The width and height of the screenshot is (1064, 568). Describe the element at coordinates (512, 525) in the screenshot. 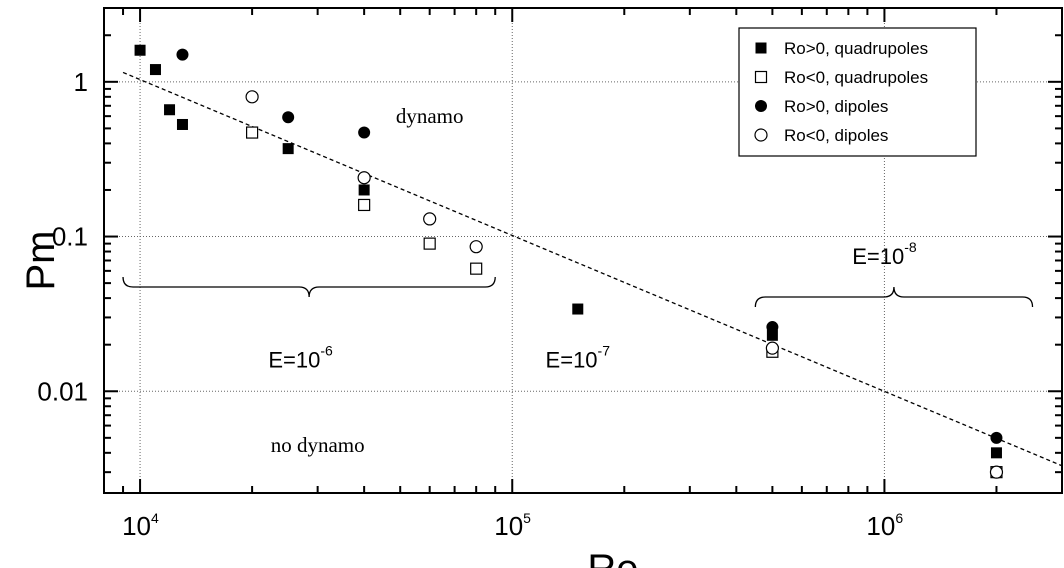

I see `x-tick-label: 10⁵` at that location.